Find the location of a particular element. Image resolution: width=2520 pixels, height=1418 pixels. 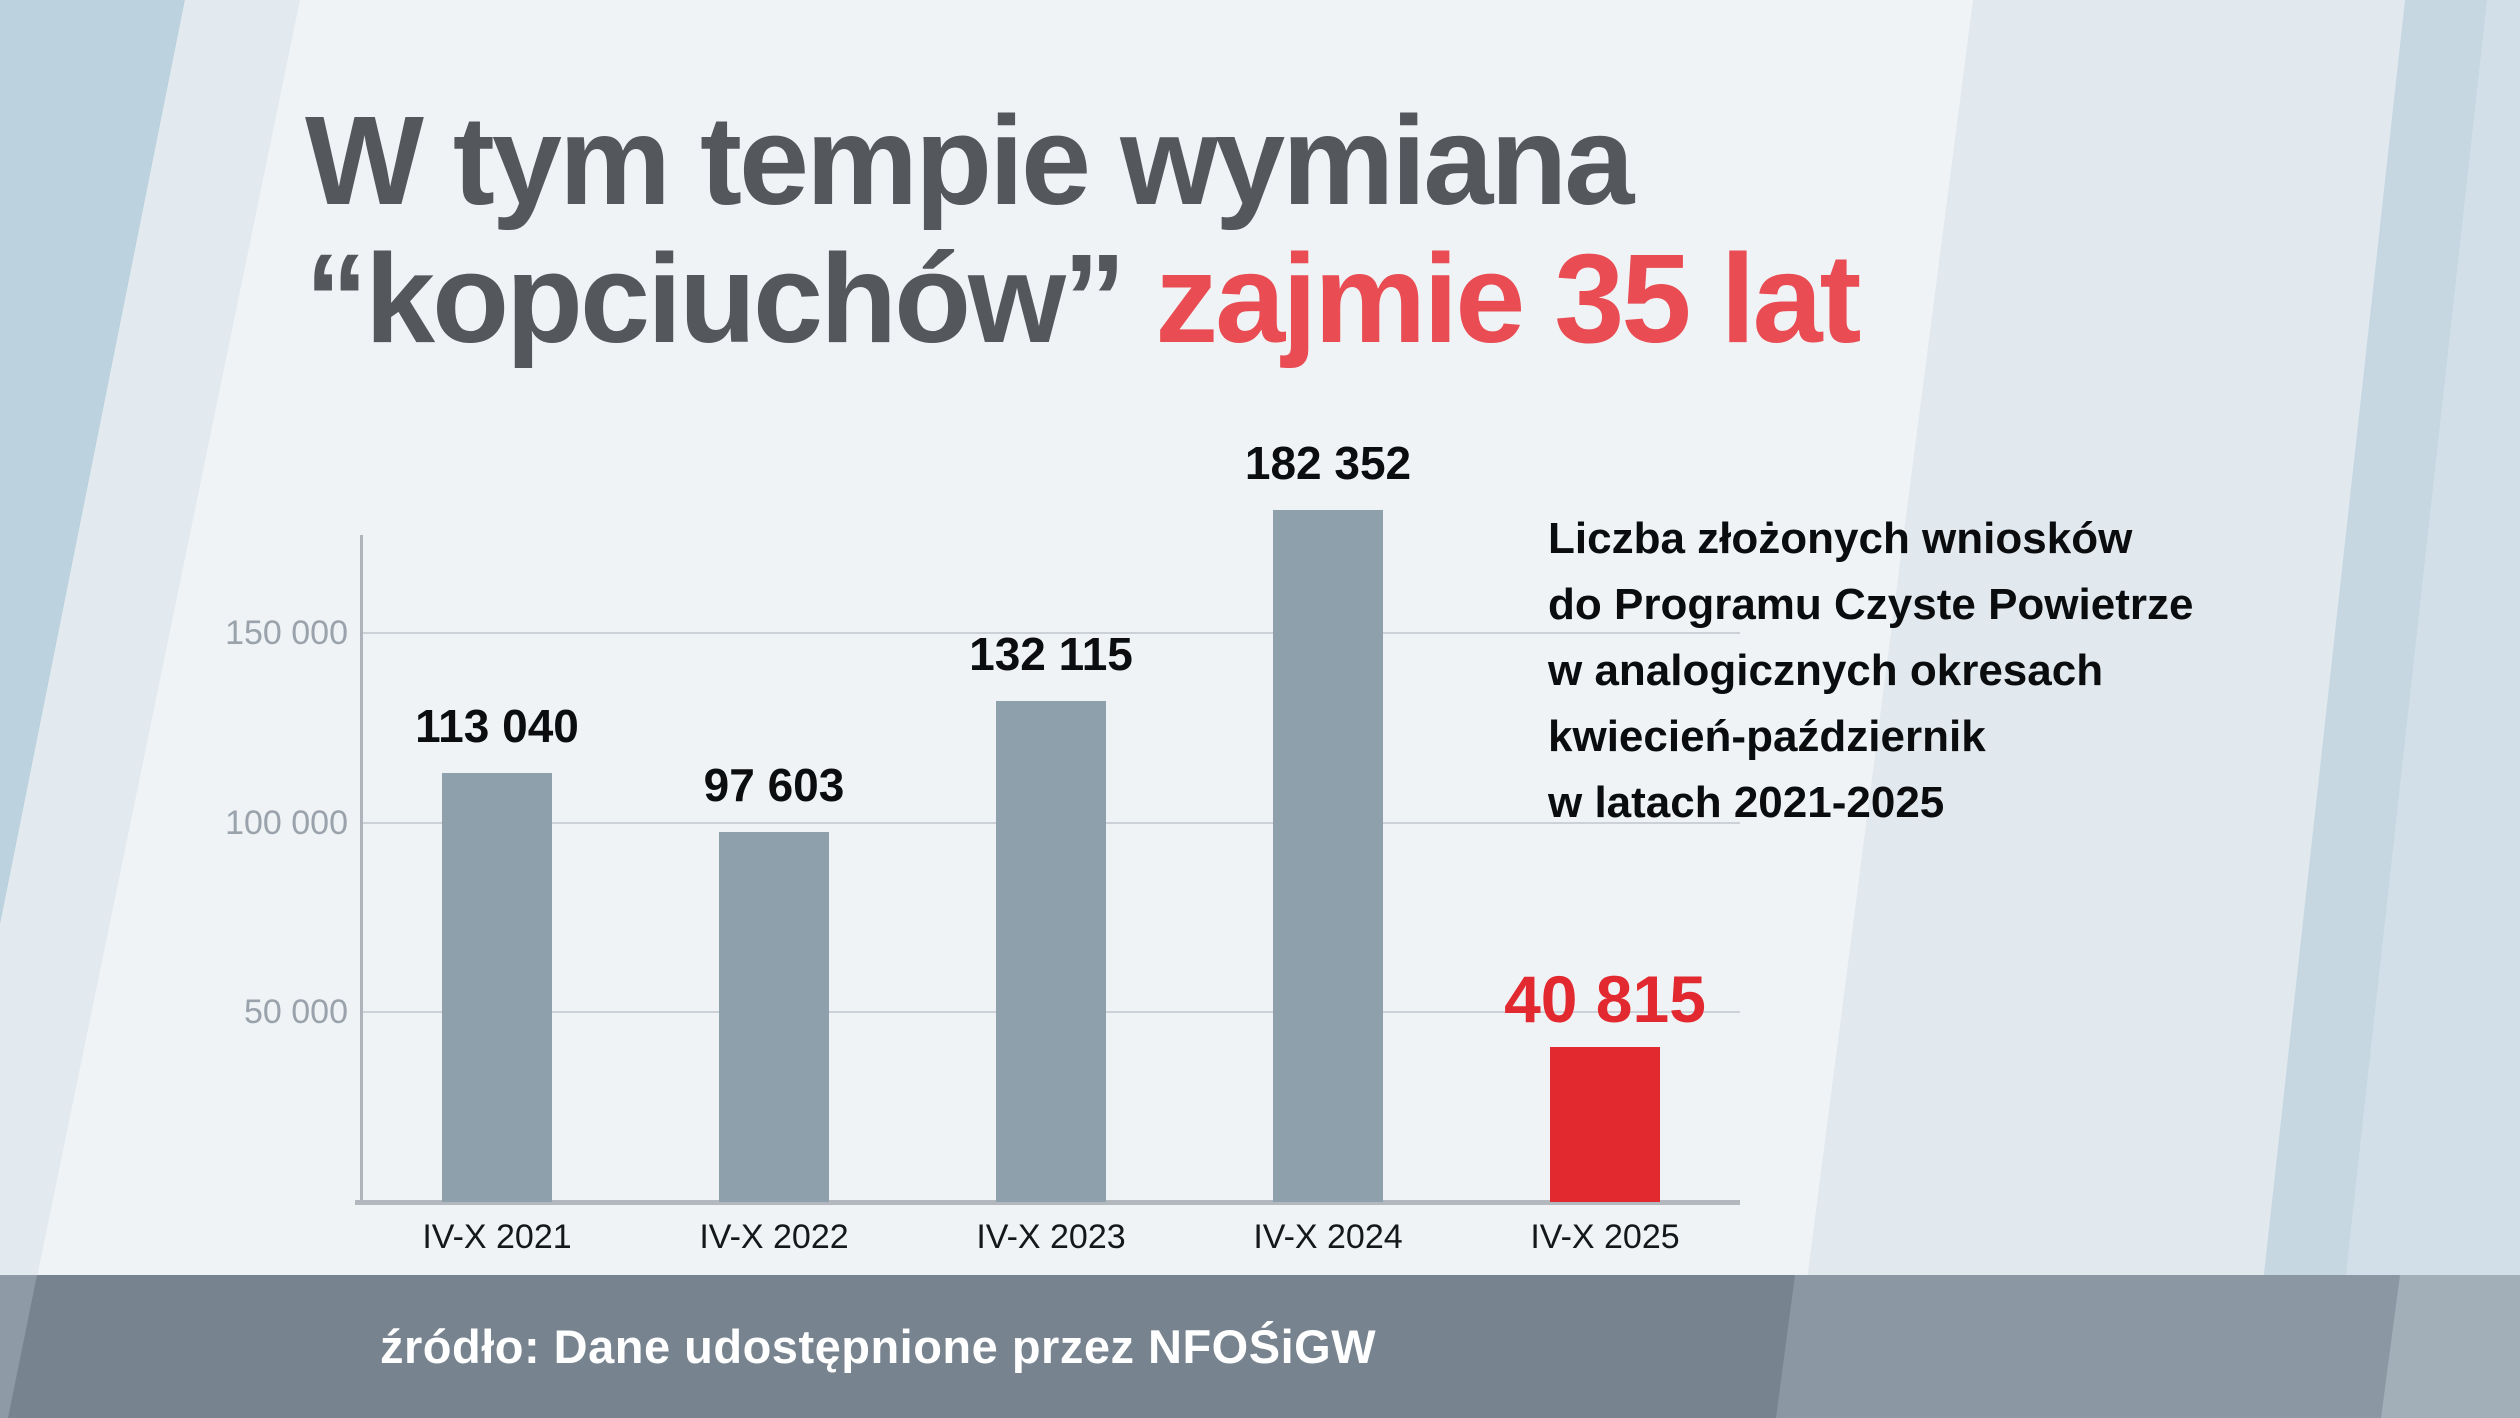

x-axis-tick-label: IV-X 2025 is located at coordinates (1605, 1237).